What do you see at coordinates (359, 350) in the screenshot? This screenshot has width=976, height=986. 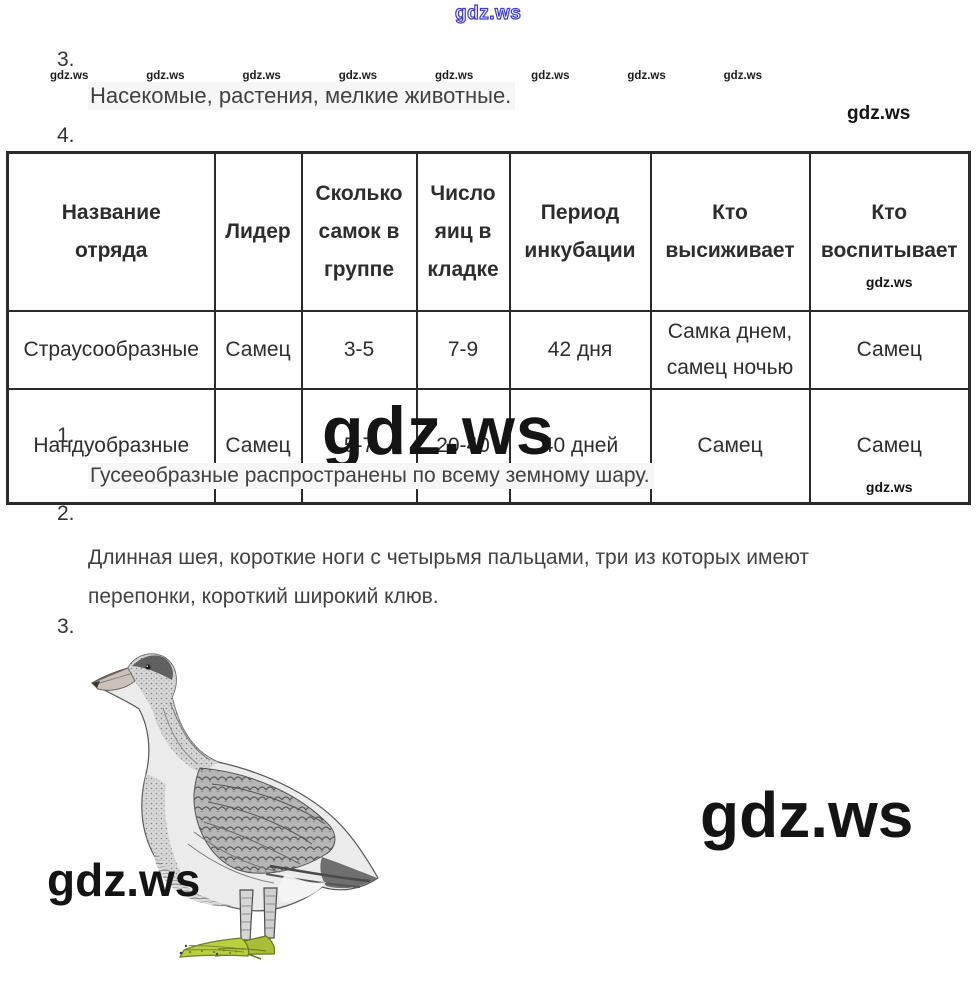 I see `table-cell: 3-5` at bounding box center [359, 350].